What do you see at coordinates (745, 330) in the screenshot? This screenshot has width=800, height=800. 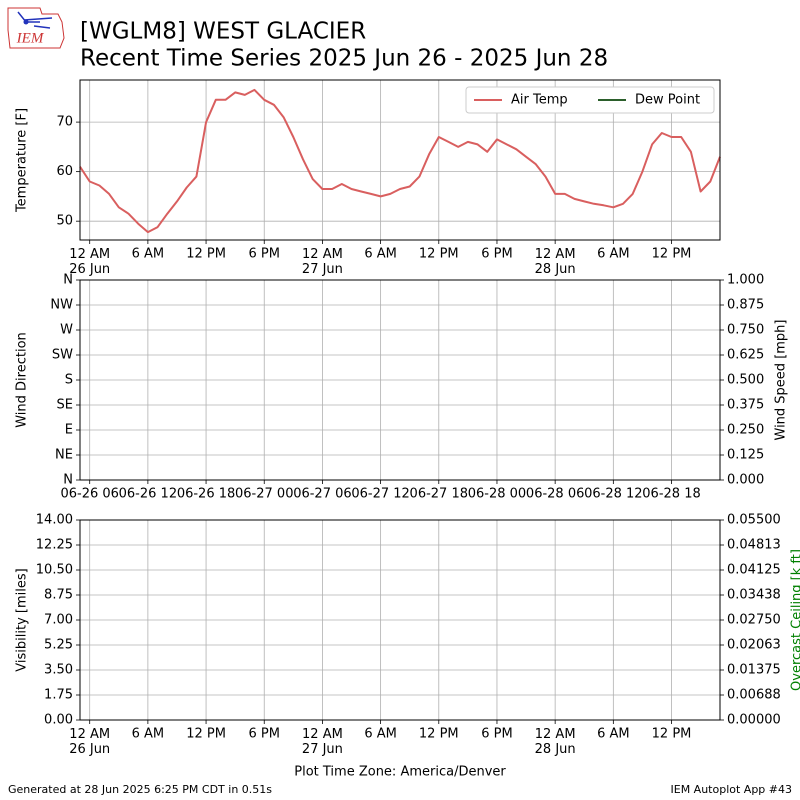 I see `y2-tick-label: 0.750` at bounding box center [745, 330].